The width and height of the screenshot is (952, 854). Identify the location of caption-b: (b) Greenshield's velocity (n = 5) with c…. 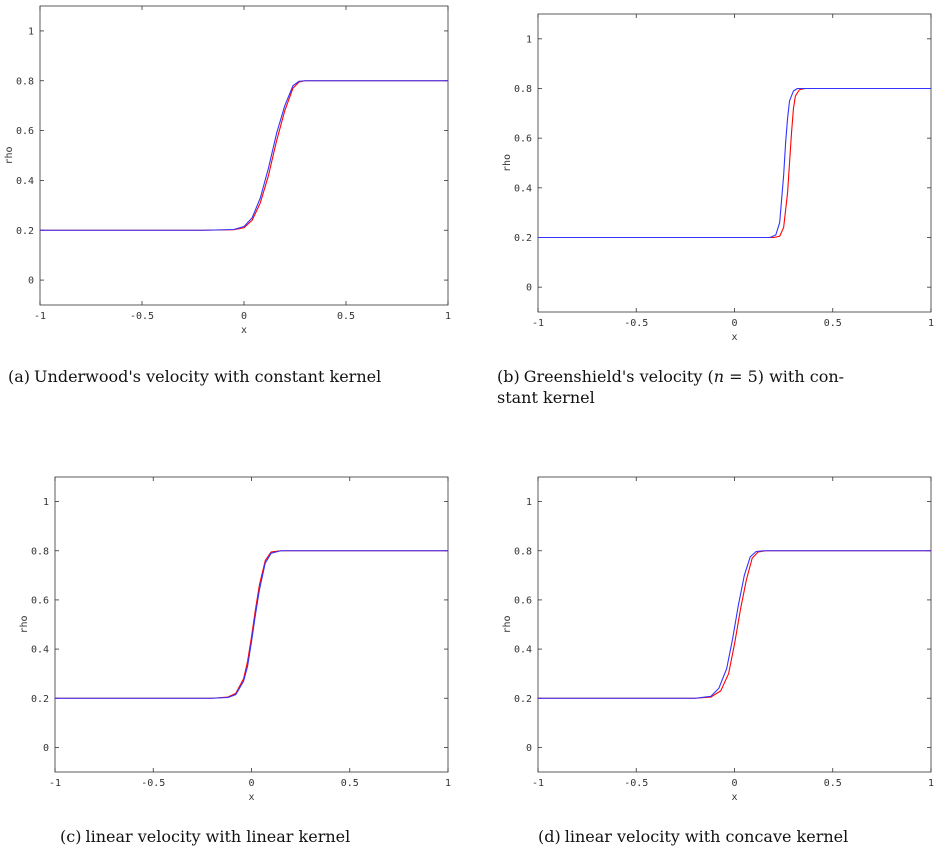
(722, 387).